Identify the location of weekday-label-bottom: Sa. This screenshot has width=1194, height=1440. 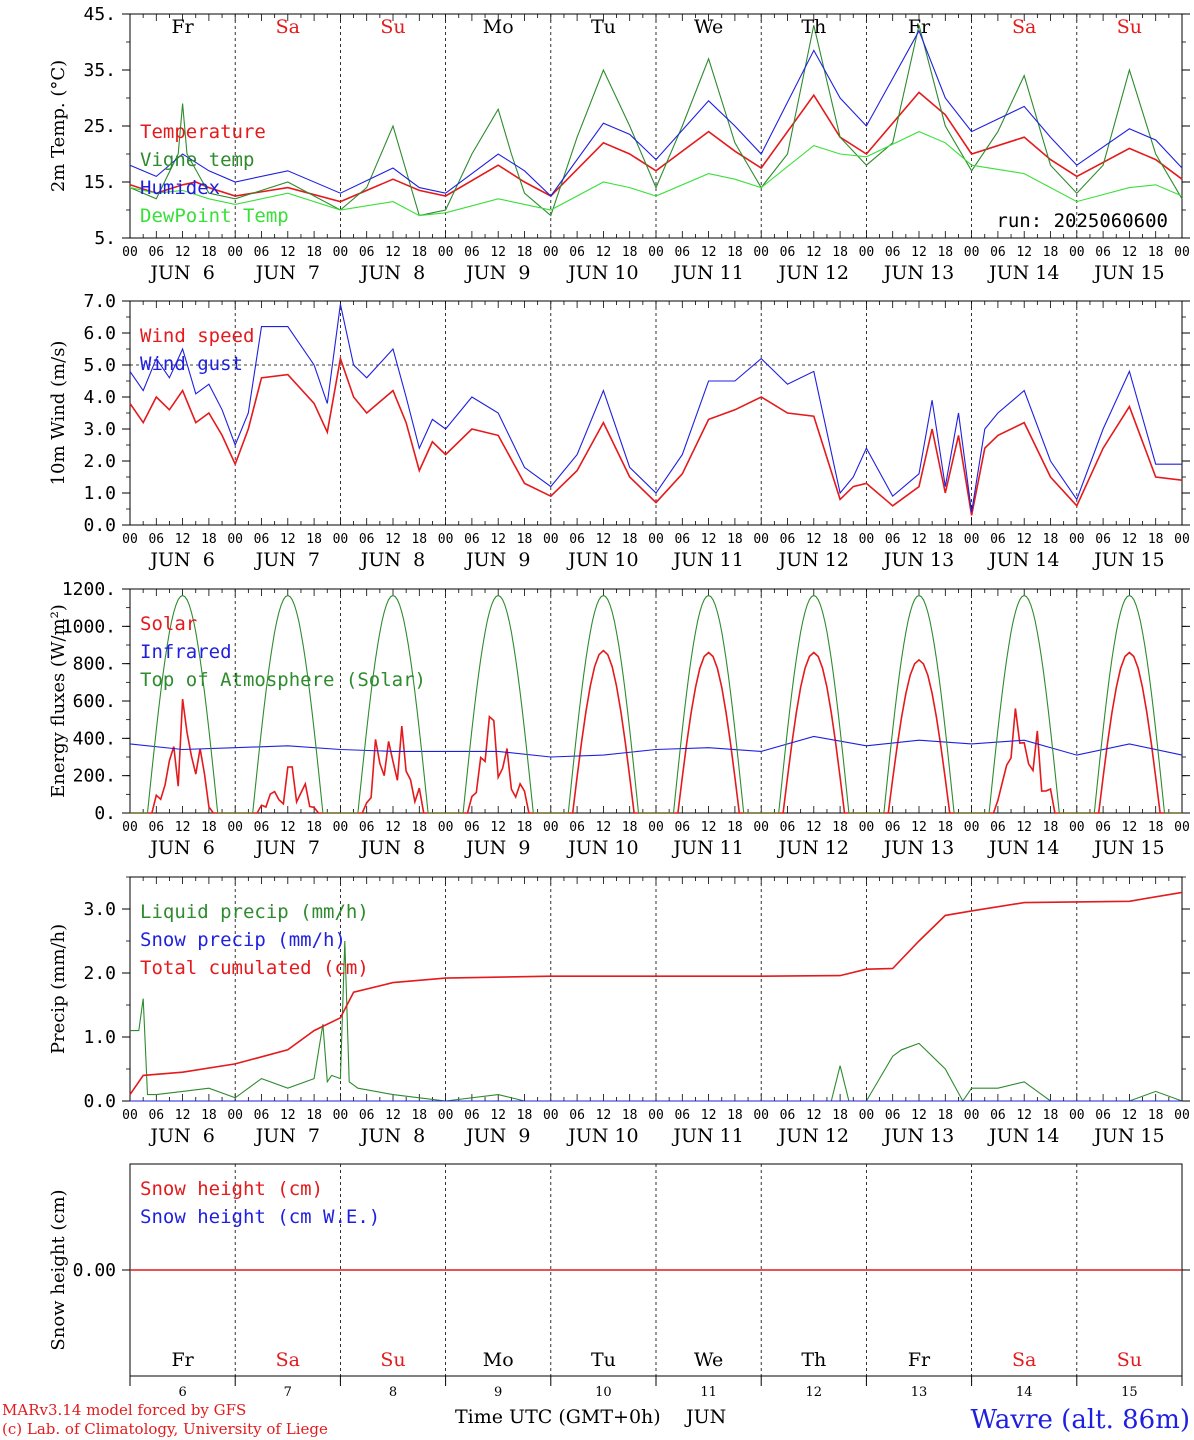
(1024, 1360).